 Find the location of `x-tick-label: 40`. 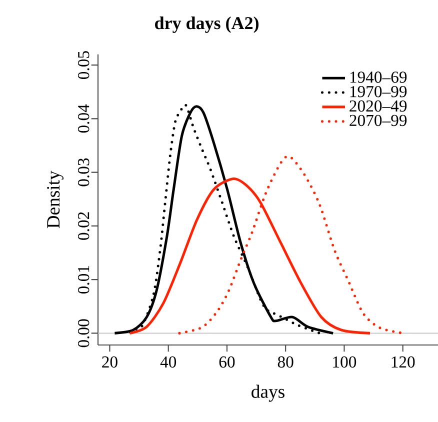

x-tick-label: 40 is located at coordinates (168, 362).